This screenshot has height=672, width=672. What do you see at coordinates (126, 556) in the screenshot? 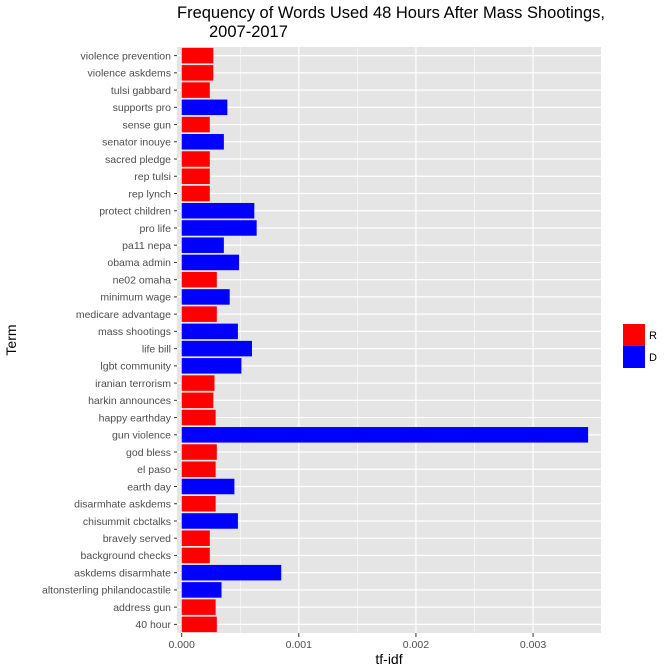
I see `y-tick-label: background checks` at bounding box center [126, 556].